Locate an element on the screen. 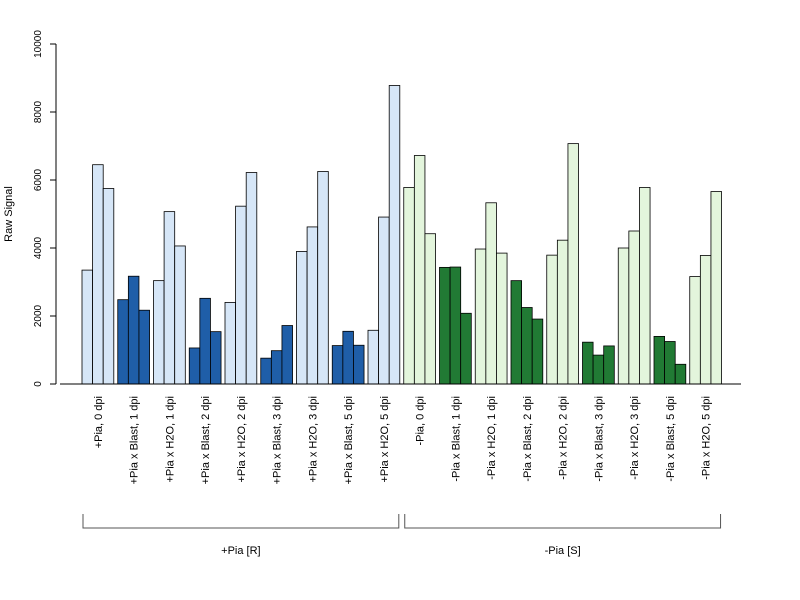 The image size is (800, 600). x-tick-label: +Pia x Blast, 2 dpi is located at coordinates (206, 440).